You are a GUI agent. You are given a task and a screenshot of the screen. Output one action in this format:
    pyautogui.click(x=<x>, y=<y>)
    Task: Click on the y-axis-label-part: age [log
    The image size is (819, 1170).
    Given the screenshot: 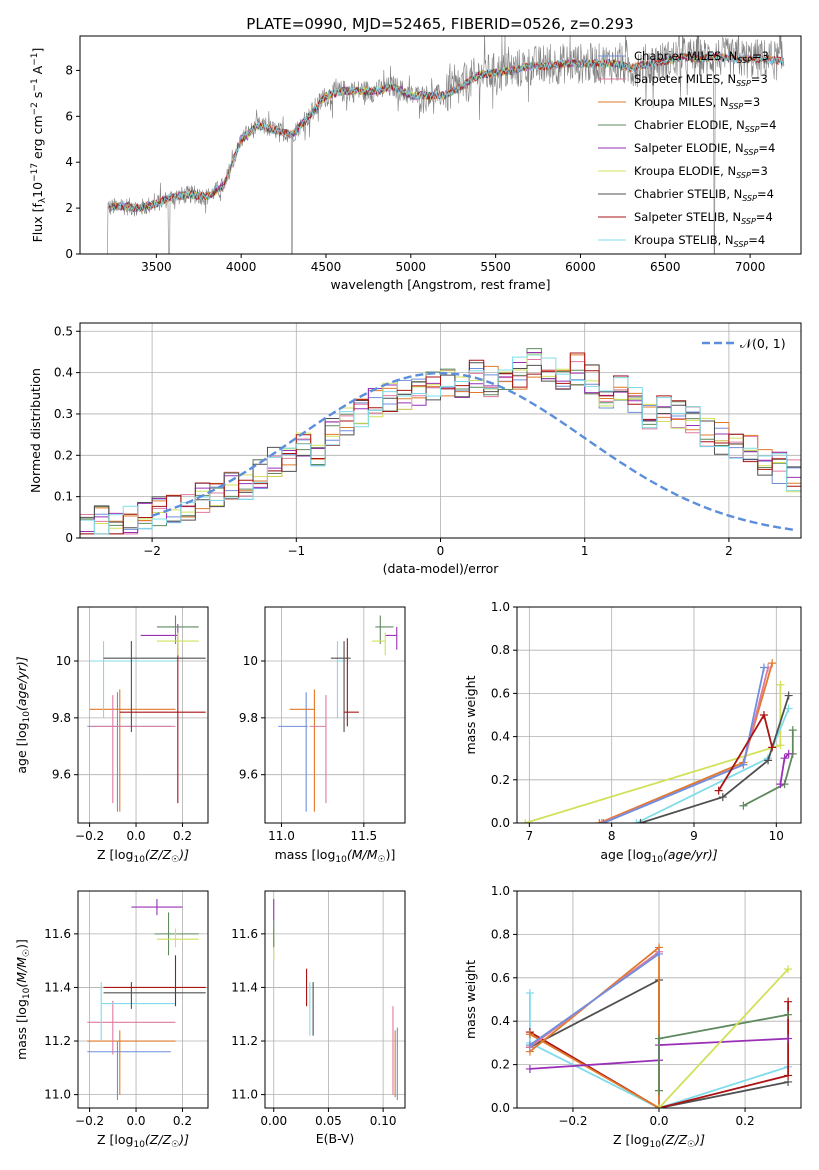 What is the action you would take?
    pyautogui.click(x=21, y=747)
    